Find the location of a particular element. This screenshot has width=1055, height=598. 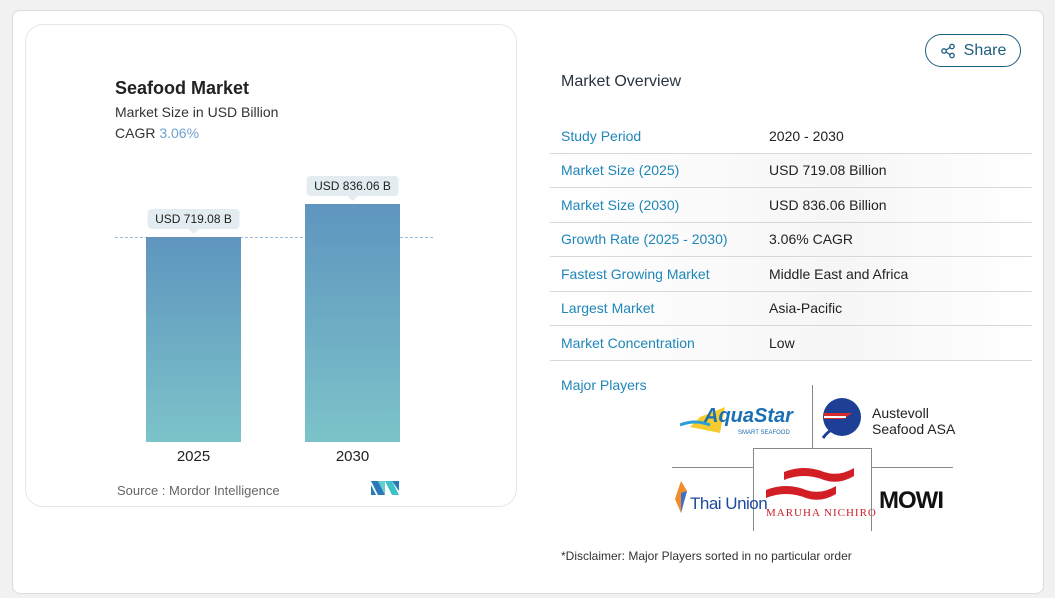

share-icon is located at coordinates (947, 50).